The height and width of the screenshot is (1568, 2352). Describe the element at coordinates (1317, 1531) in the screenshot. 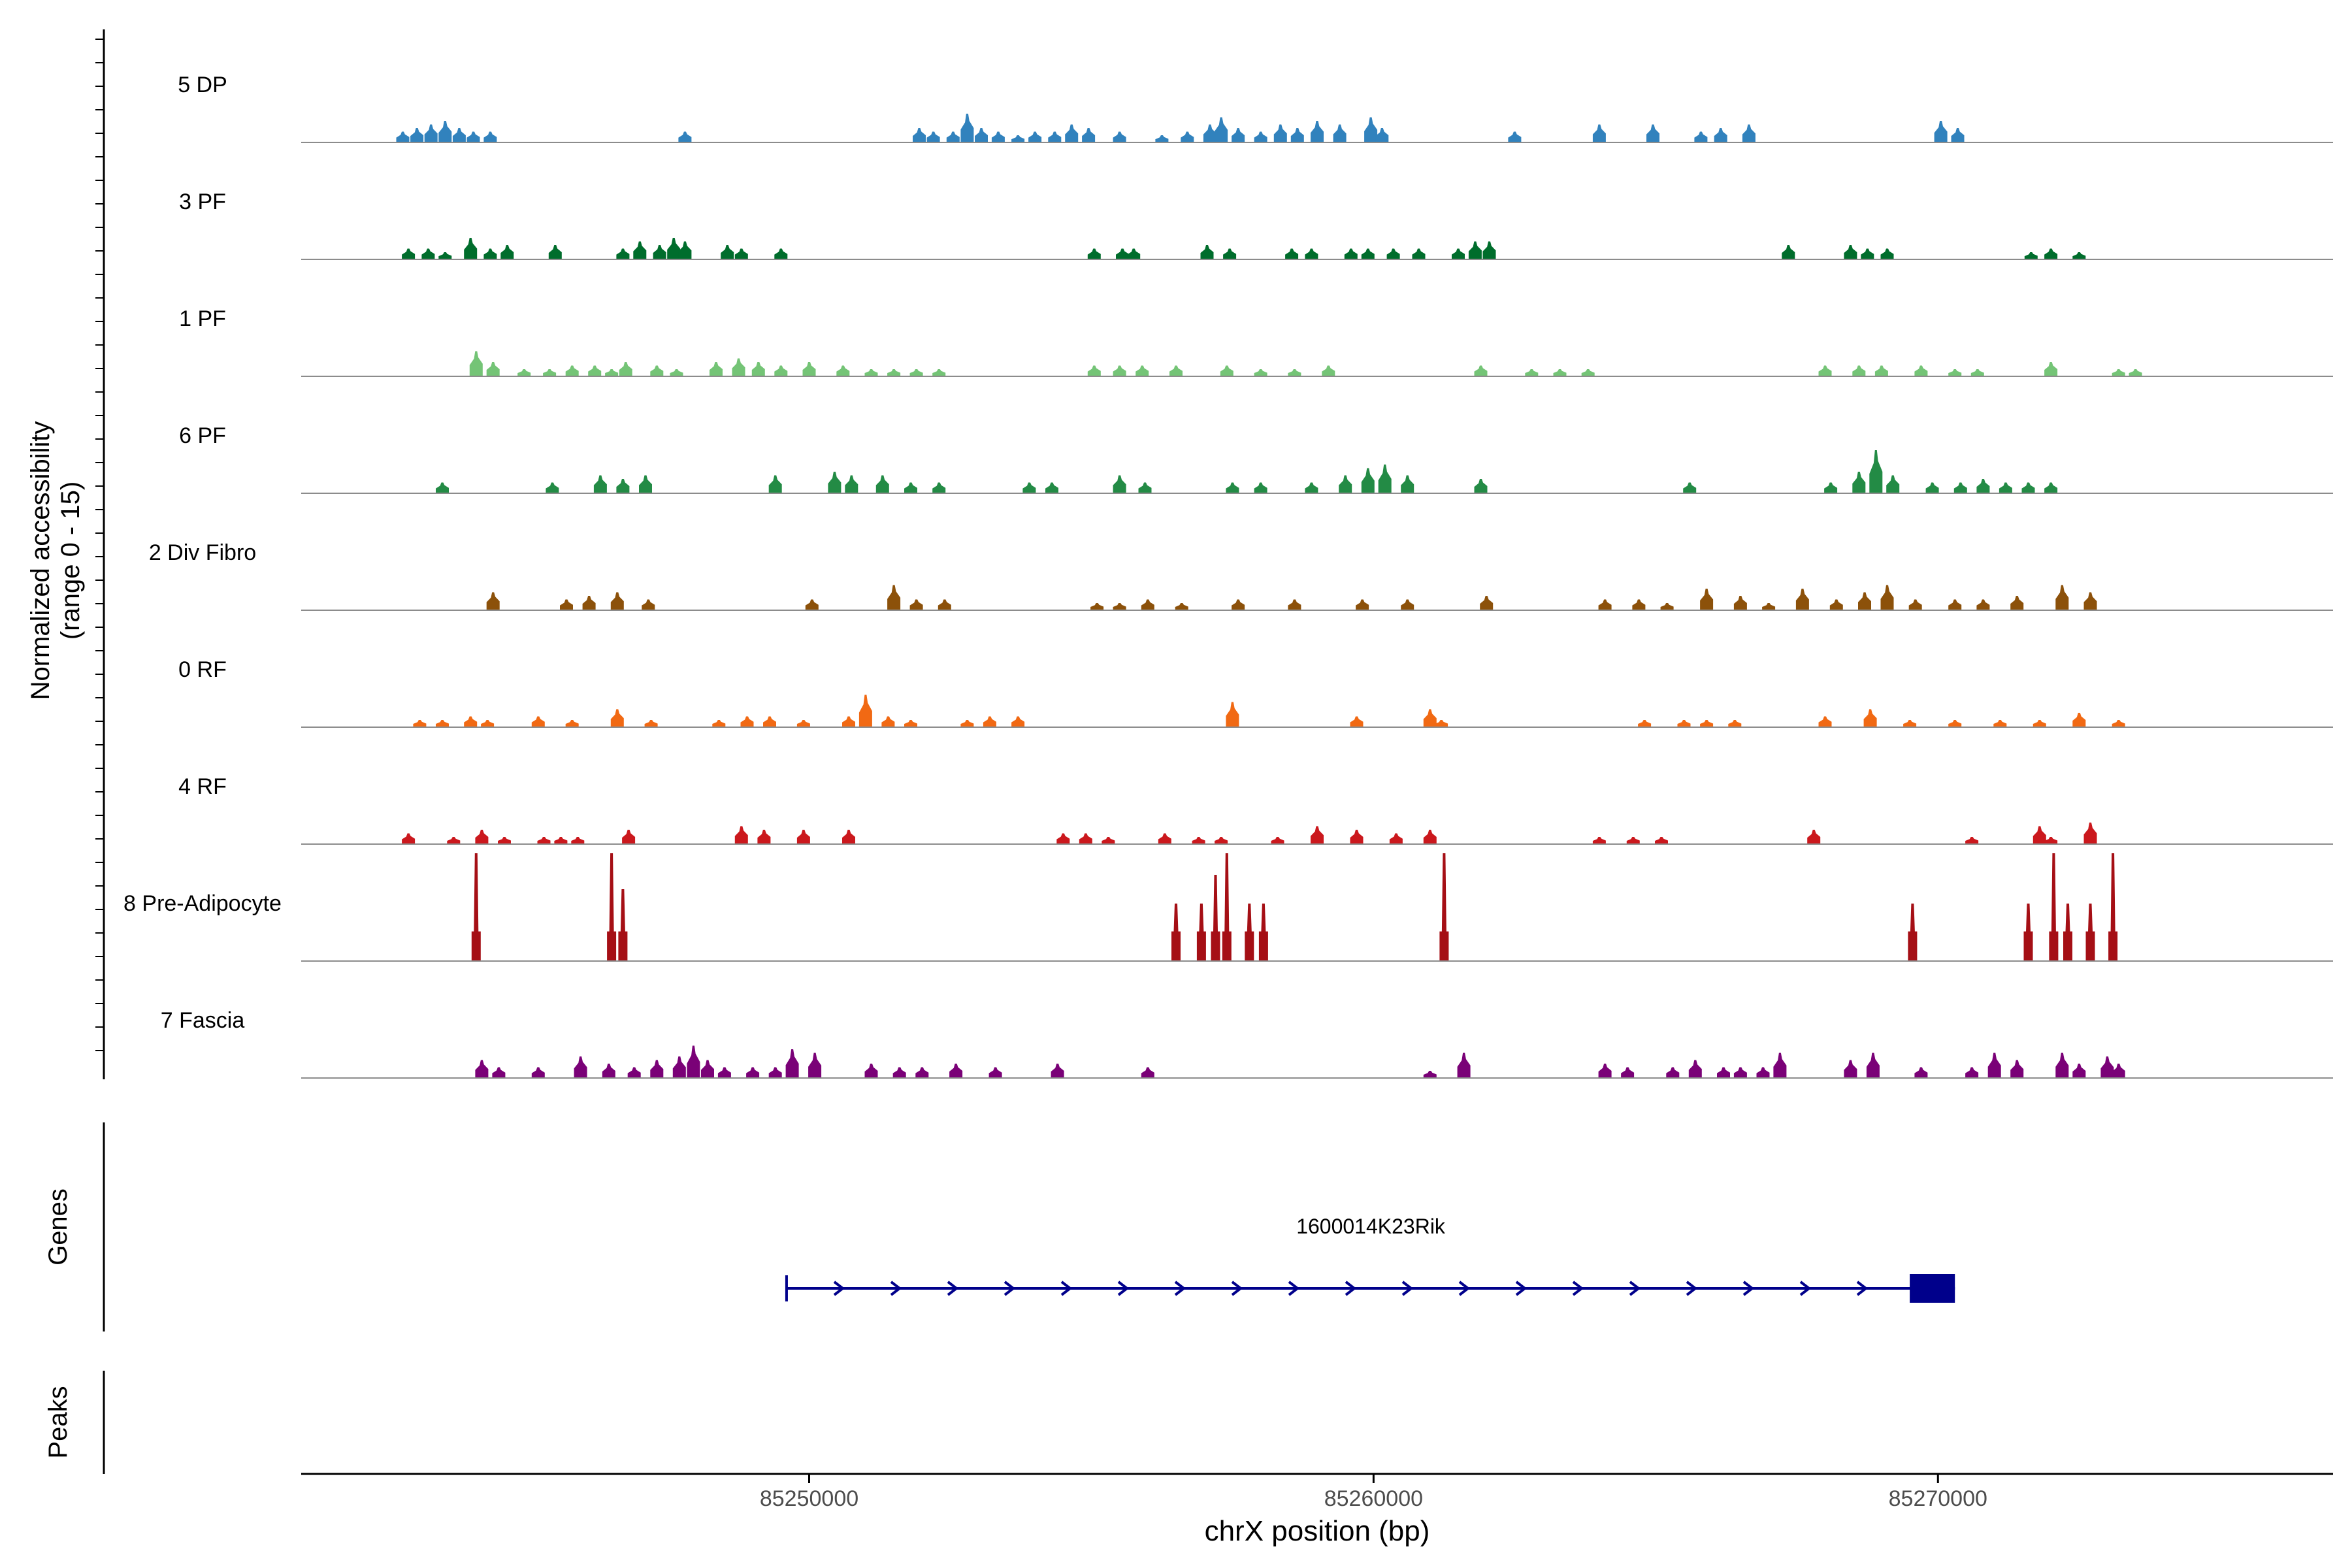

I see `x-axis-label: chrX position (bp)` at that location.